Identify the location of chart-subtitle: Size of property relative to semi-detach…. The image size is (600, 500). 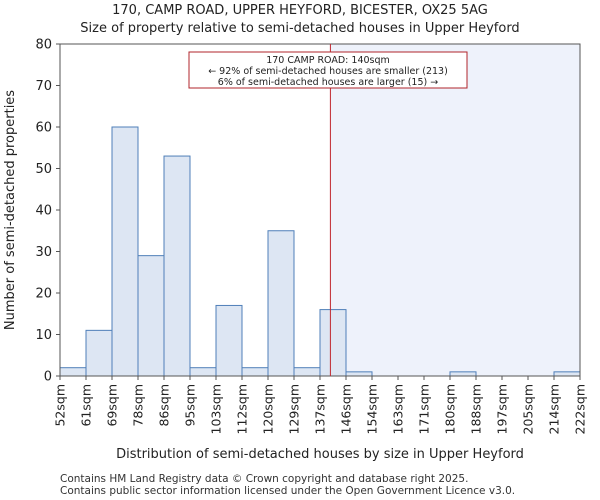
(300, 28).